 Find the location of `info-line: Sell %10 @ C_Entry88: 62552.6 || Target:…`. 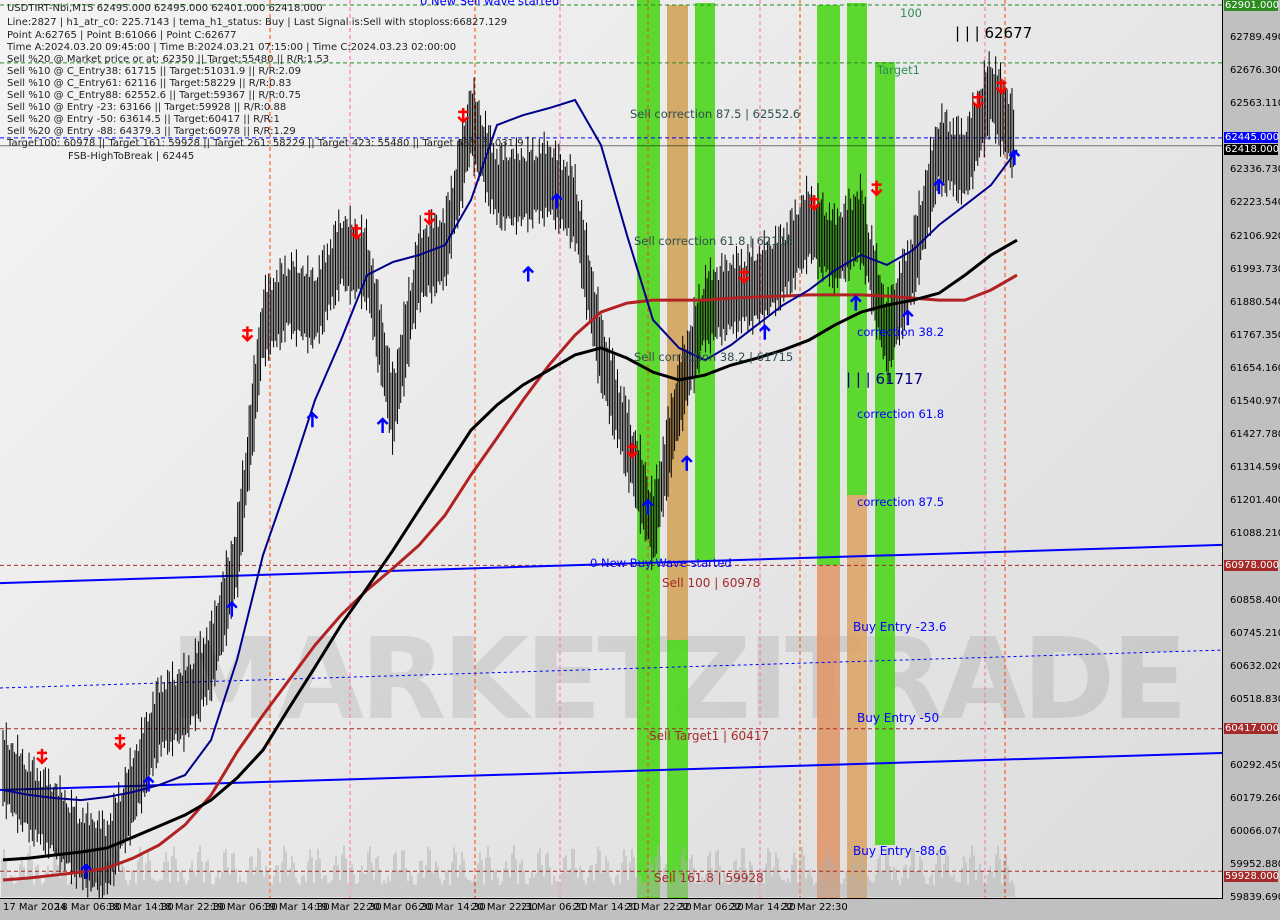

info-line: Sell %10 @ C_Entry88: 62552.6 || Target:… is located at coordinates (154, 95).